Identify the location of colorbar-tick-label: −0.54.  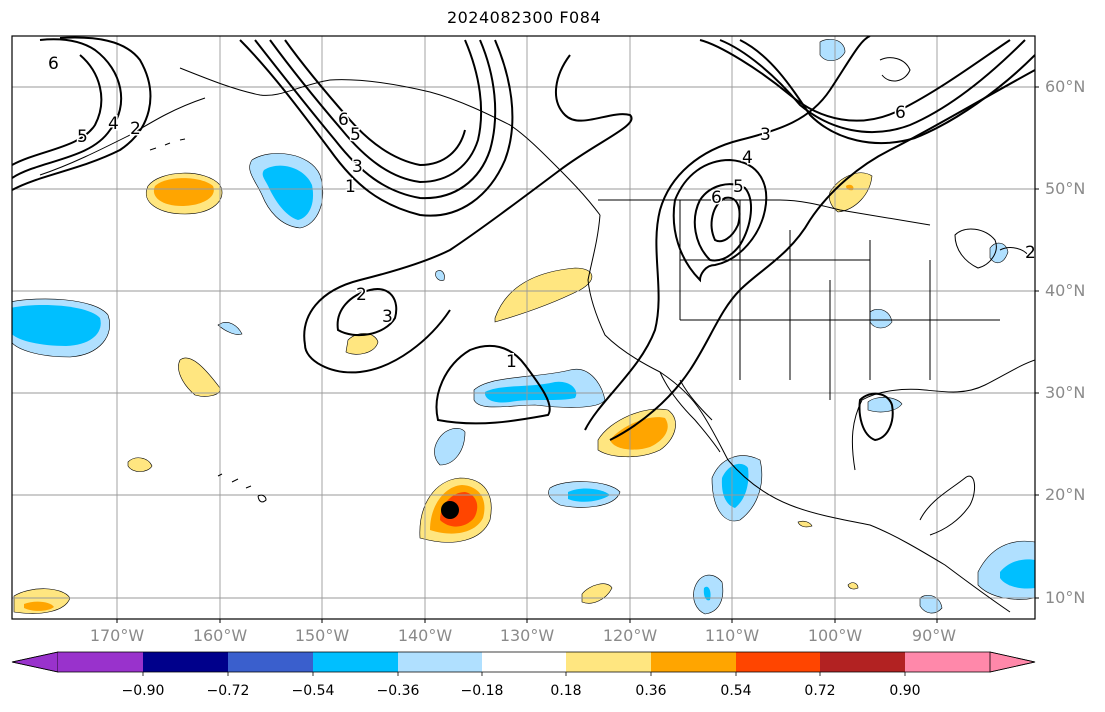
(313, 691).